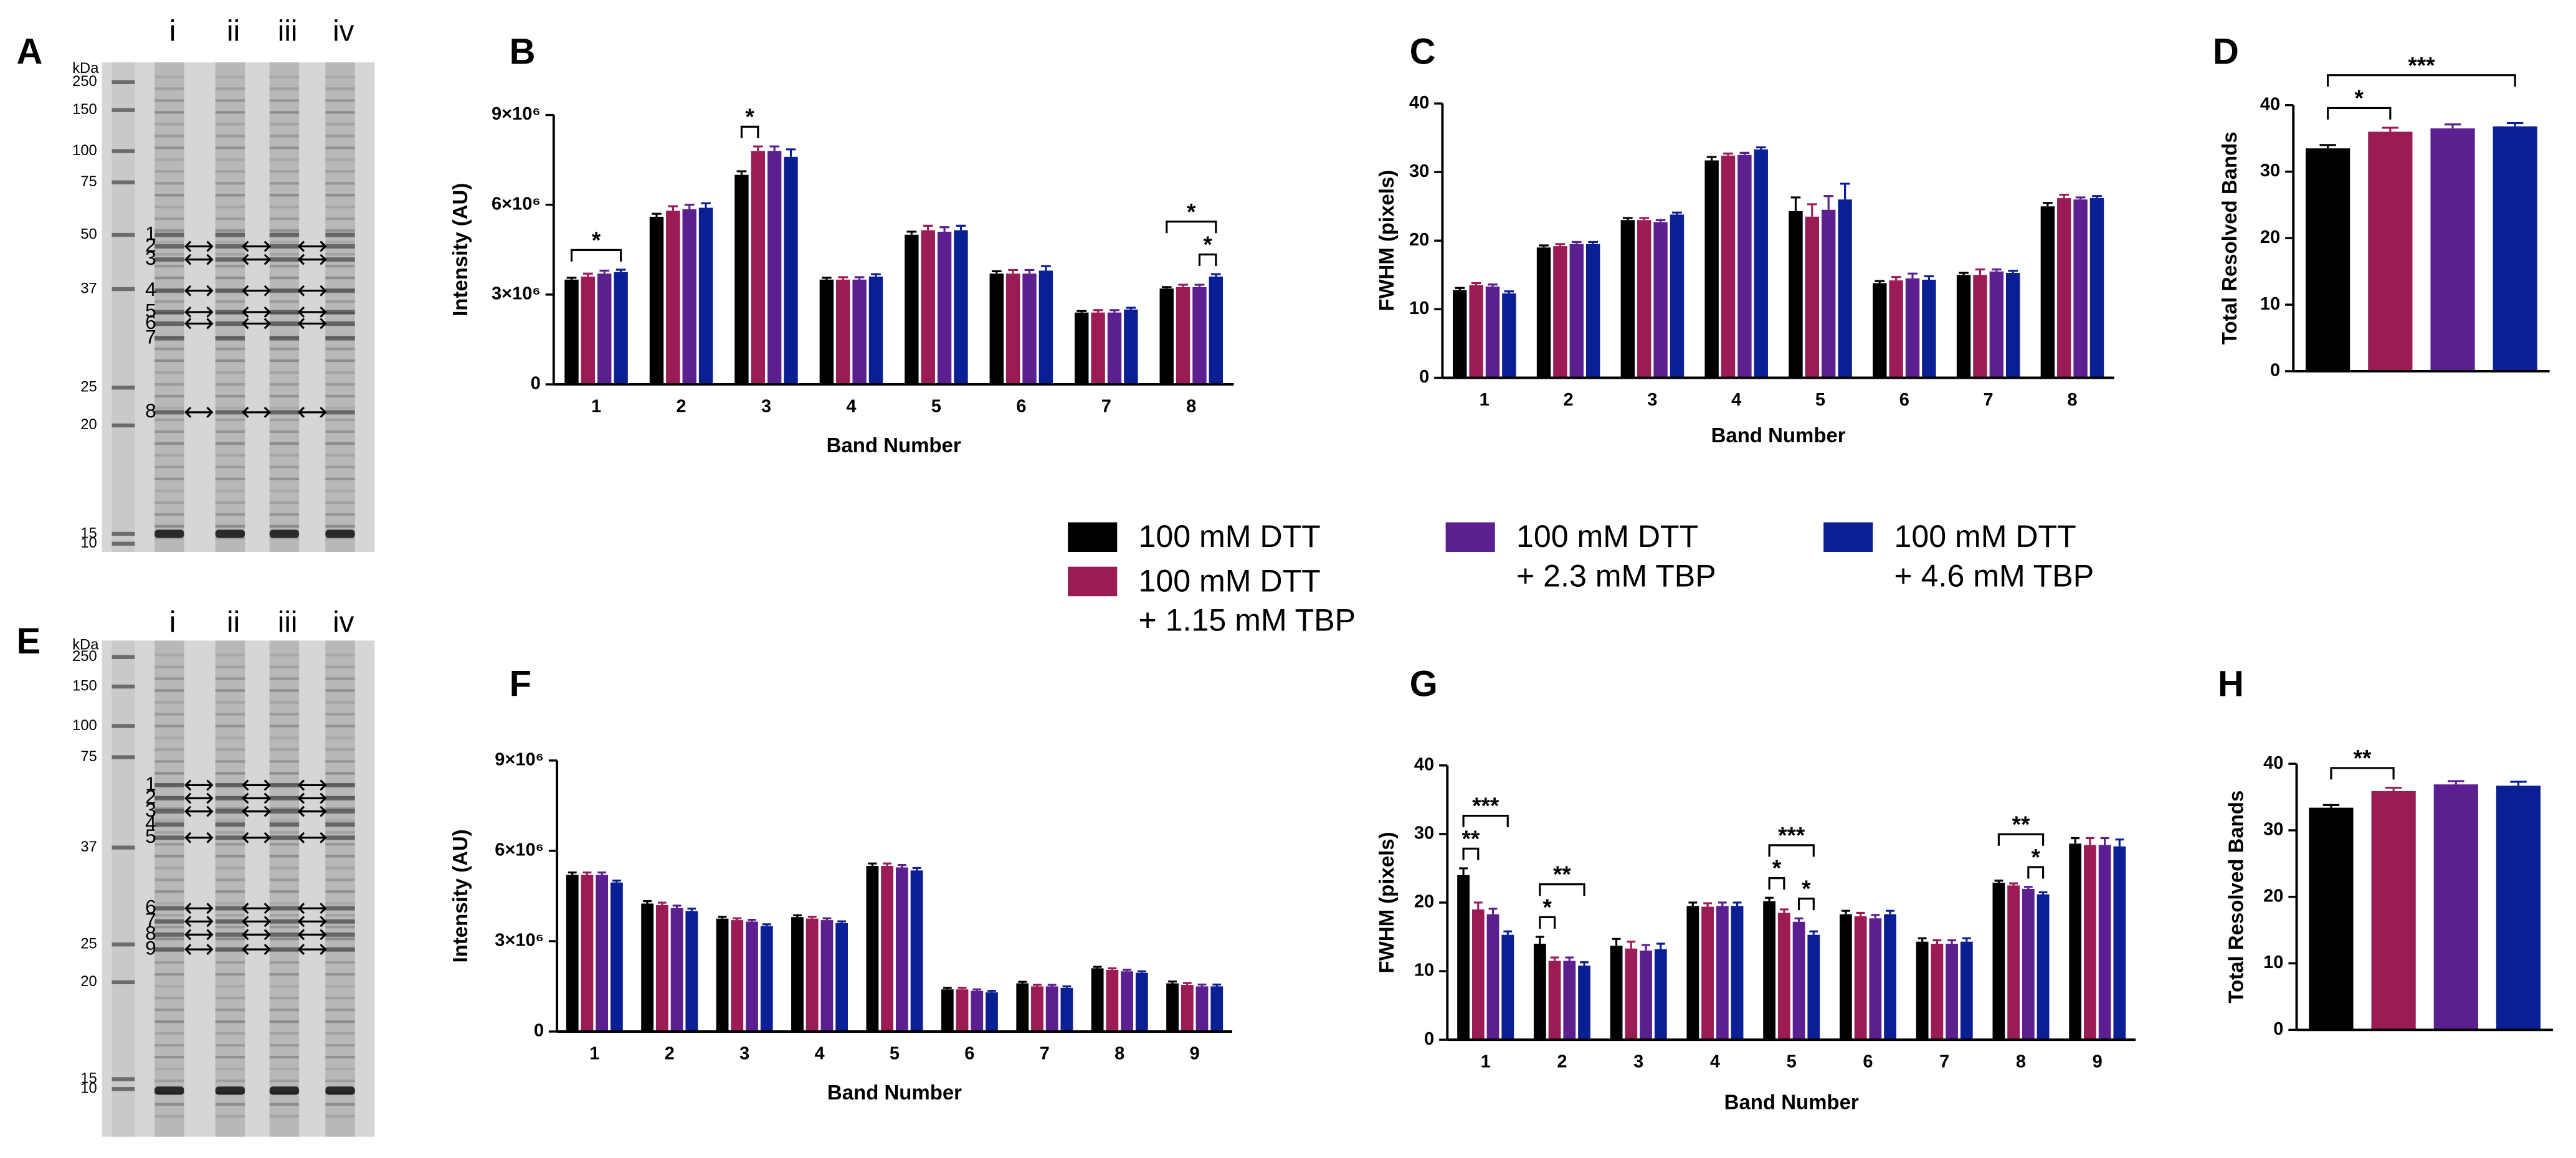 This screenshot has height=1158, width=2576. Describe the element at coordinates (123, 889) in the screenshot. I see `marker-lane` at that location.